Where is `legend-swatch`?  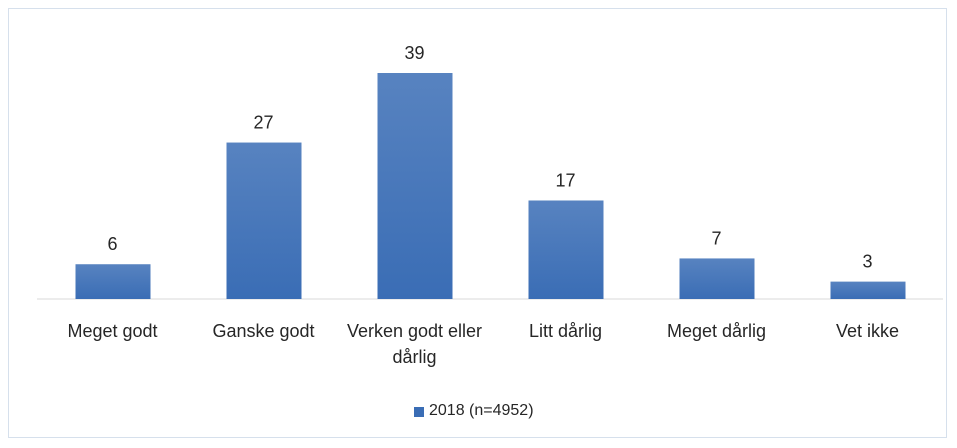
legend-swatch is located at coordinates (419, 412).